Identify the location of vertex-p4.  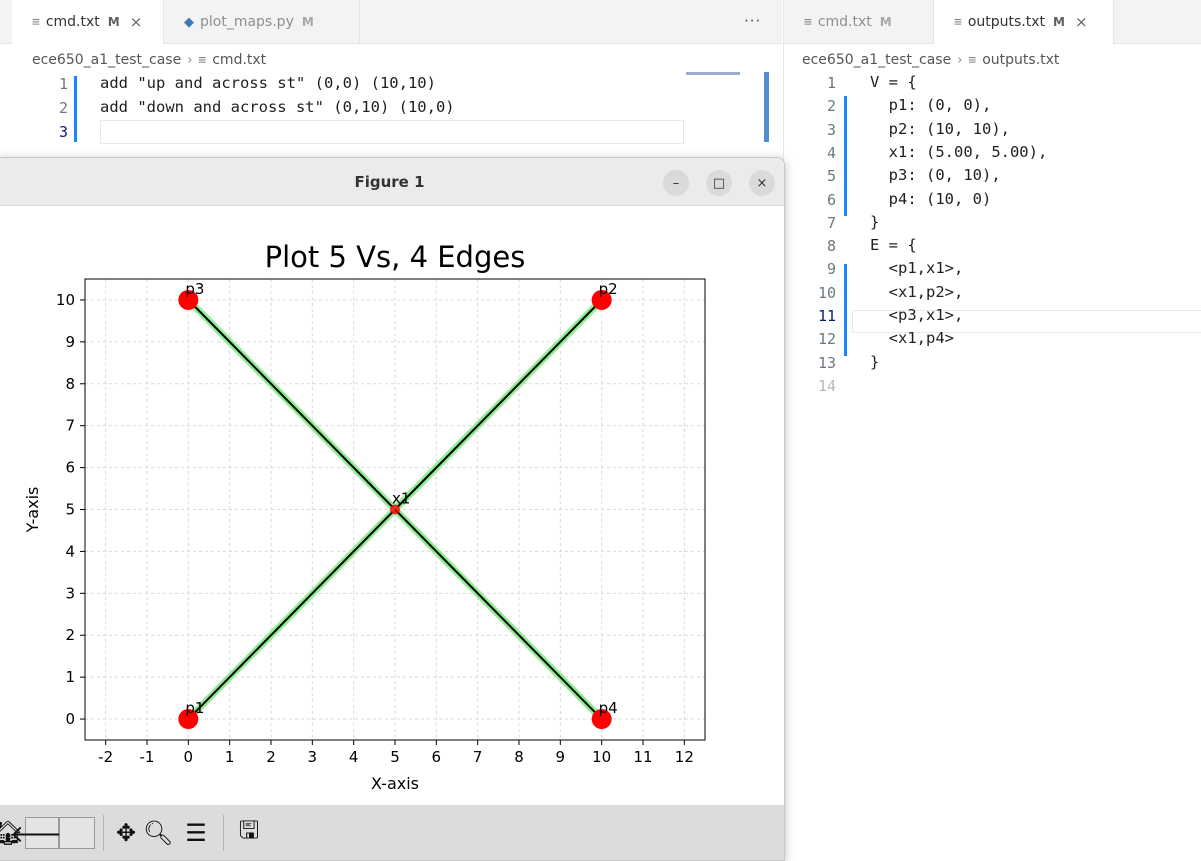
(601, 719).